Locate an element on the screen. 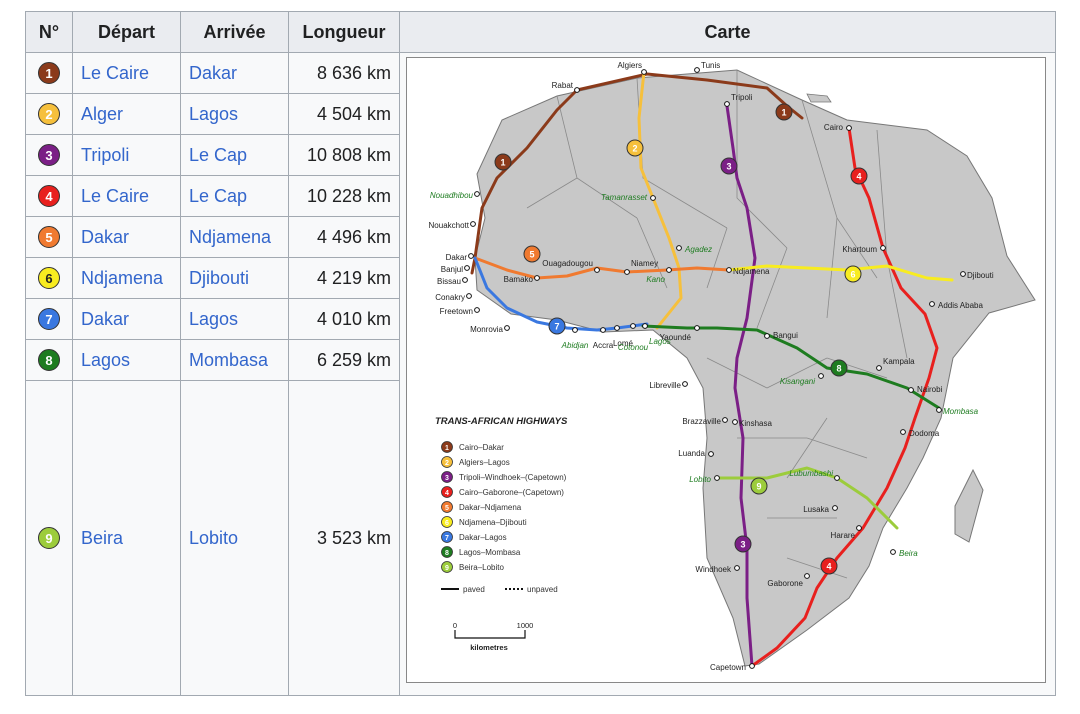  city-marker-mombasa is located at coordinates (939, 410).